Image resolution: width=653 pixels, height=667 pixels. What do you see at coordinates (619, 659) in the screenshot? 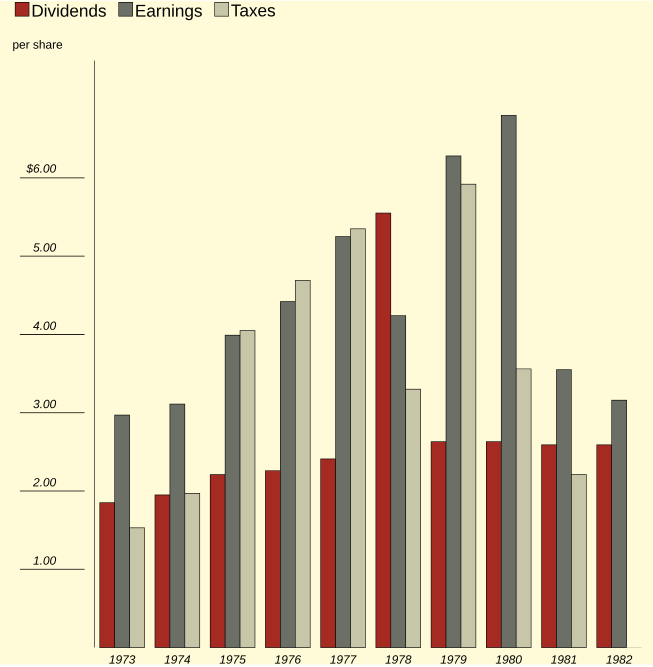
I see `x-tick-label: 1982` at bounding box center [619, 659].